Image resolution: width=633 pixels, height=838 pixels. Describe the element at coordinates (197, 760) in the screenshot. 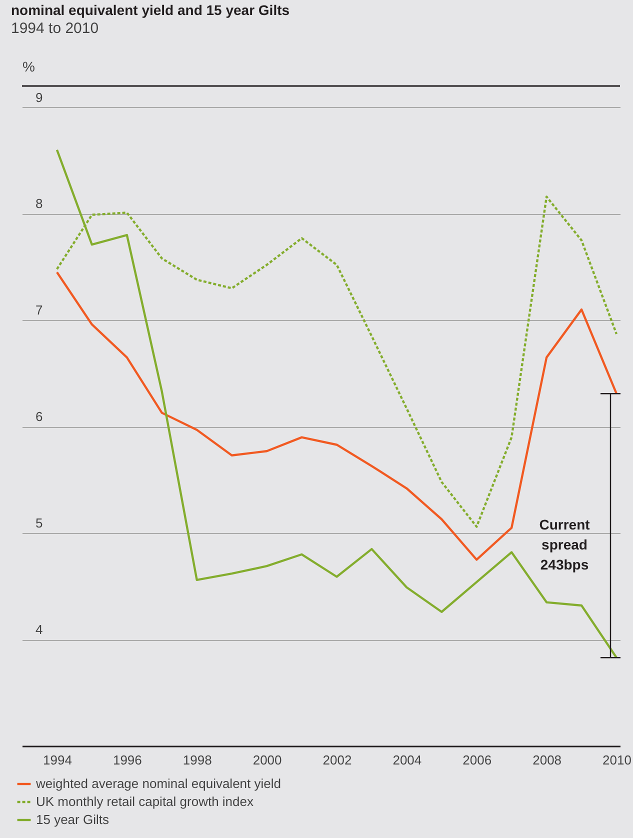

I see `x-tick-label: 1998` at that location.